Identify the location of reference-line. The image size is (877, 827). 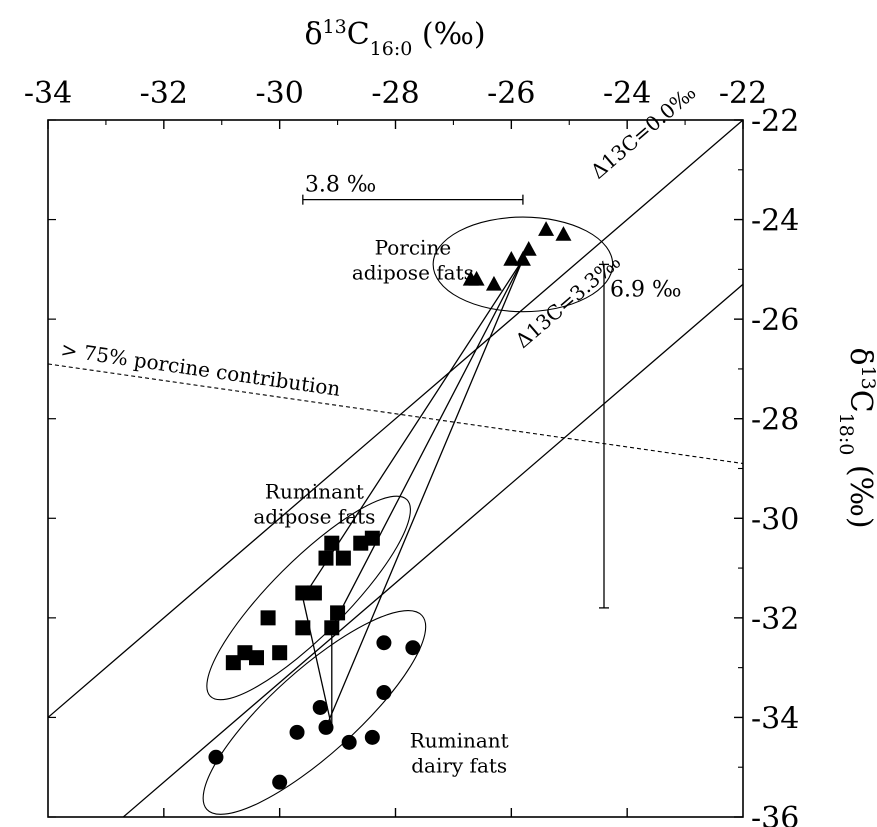
(395, 414).